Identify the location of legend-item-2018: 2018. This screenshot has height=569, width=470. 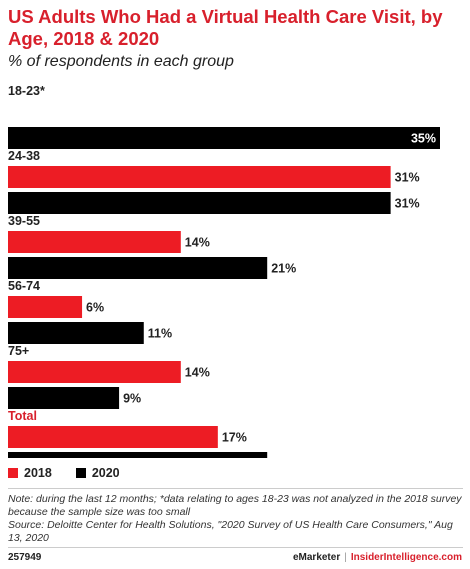
(30, 473).